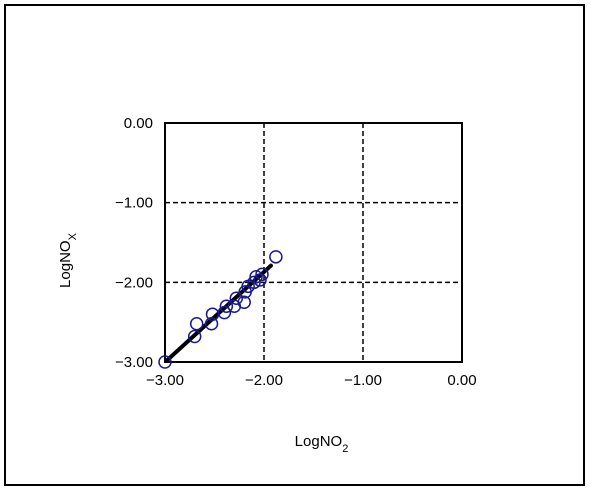 This screenshot has width=592, height=493. Describe the element at coordinates (134, 243) in the screenshot. I see `y-axis-ticks: −3.00 −2.00 −1.00 0.00` at that location.